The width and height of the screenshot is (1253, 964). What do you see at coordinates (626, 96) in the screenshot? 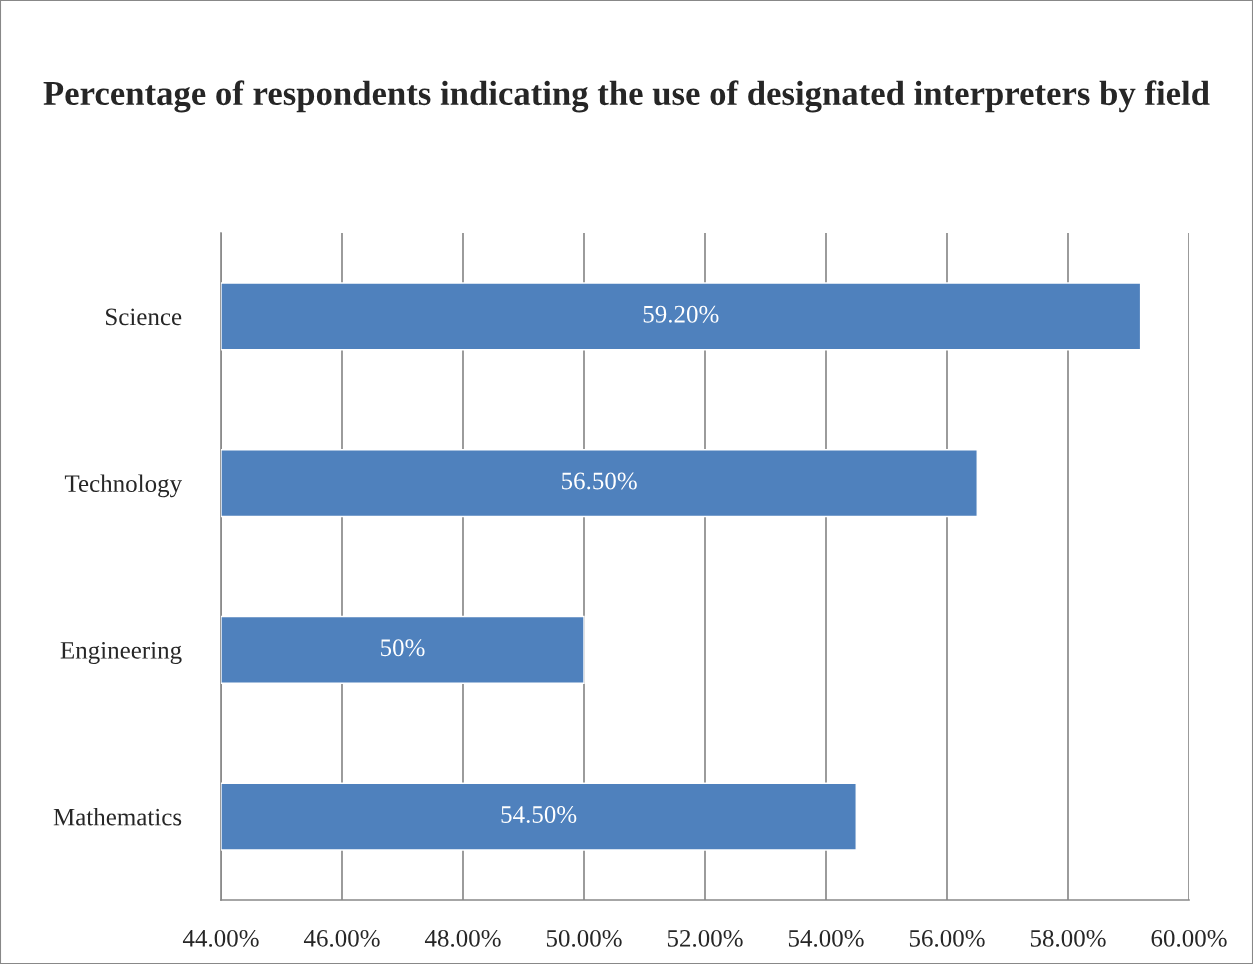
I see `chart-title: Percentage of respondents indicating the use of designated interpreters by field` at bounding box center [626, 96].